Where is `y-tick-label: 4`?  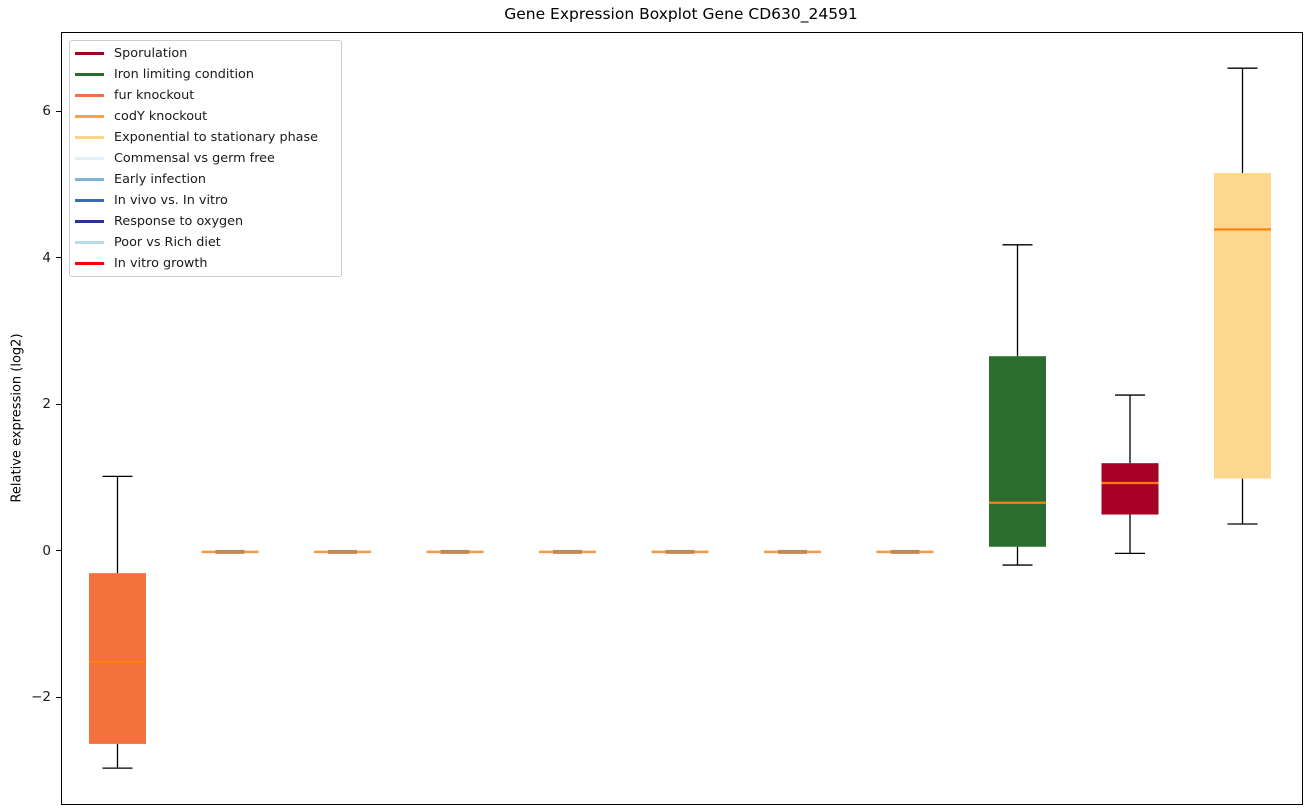
y-tick-label: 4 is located at coordinates (46, 257).